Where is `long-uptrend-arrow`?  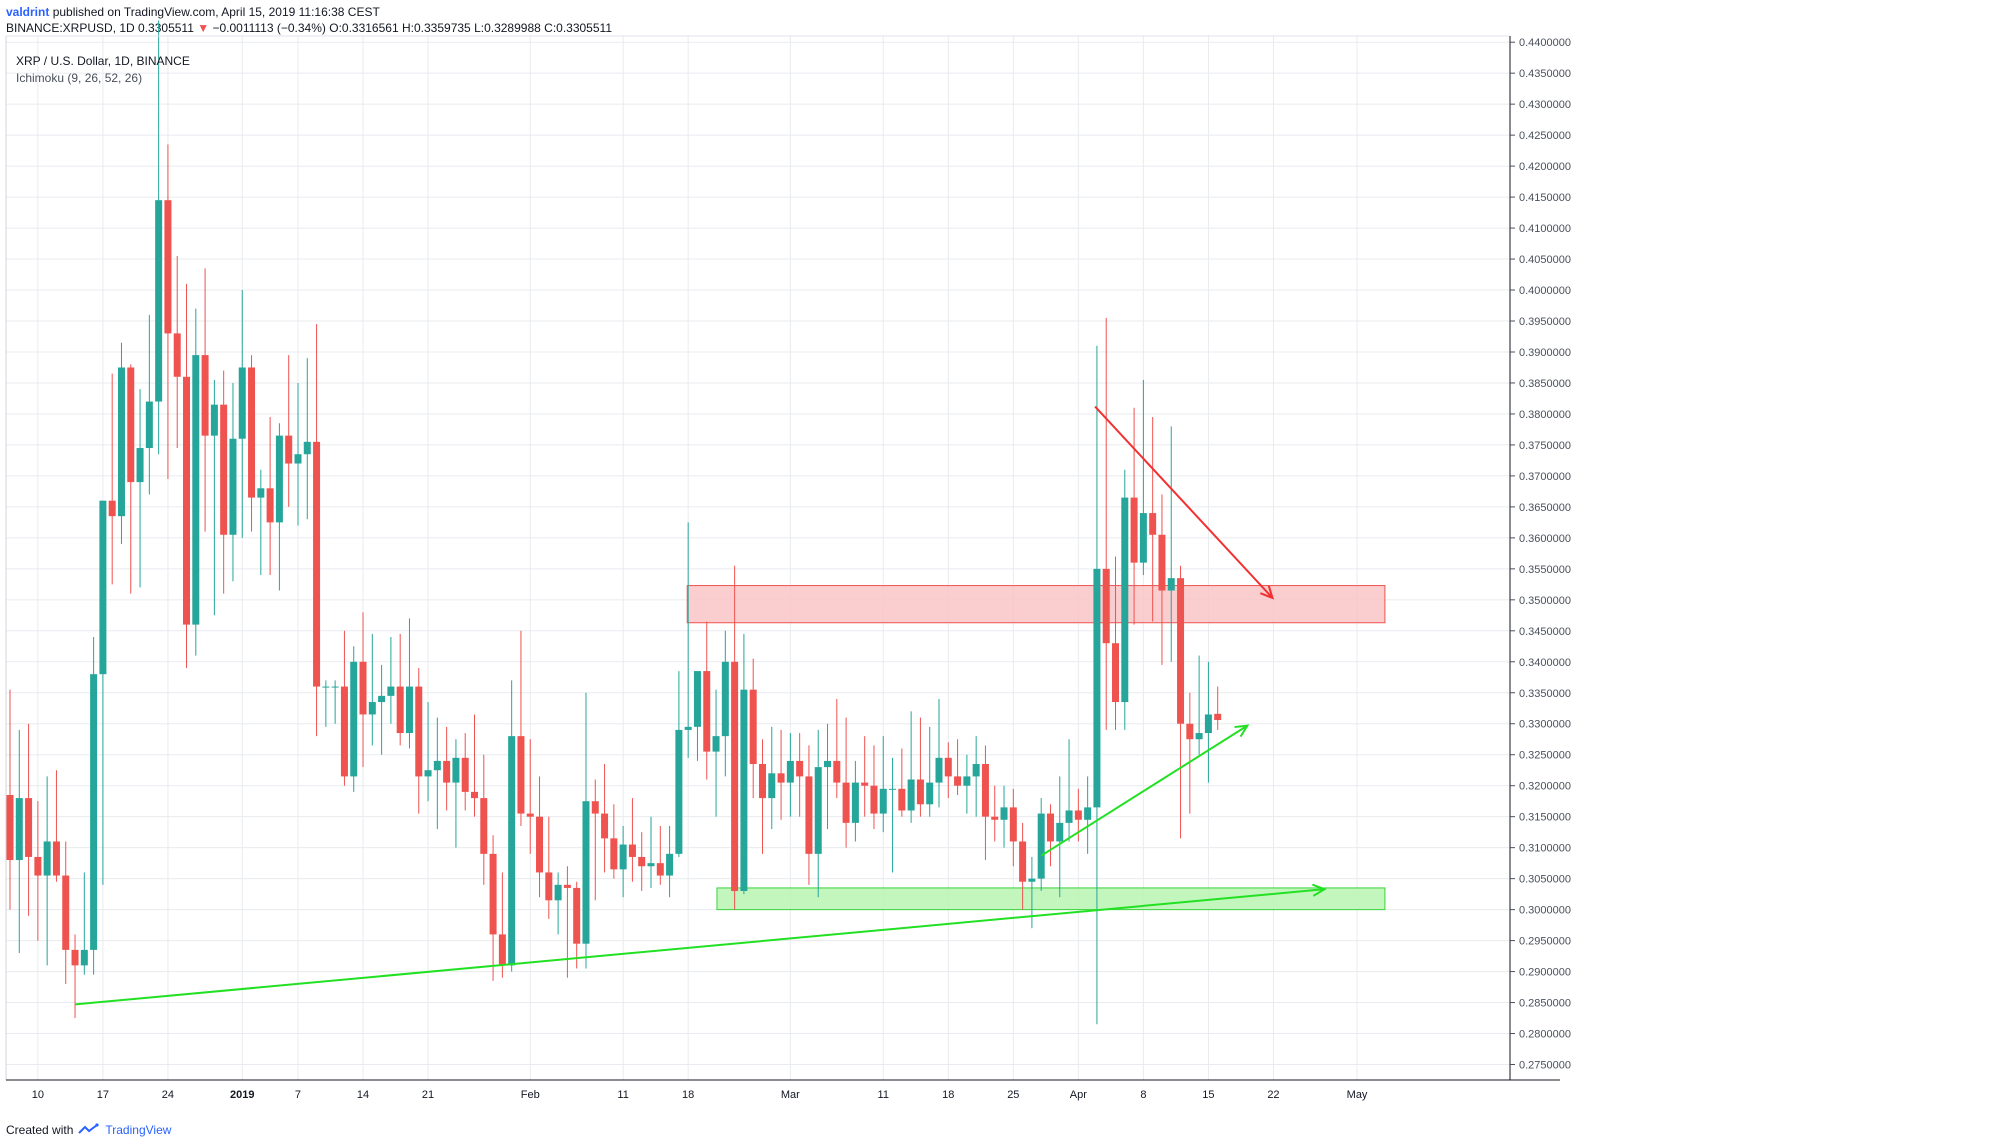
long-uptrend-arrow is located at coordinates (700, 944).